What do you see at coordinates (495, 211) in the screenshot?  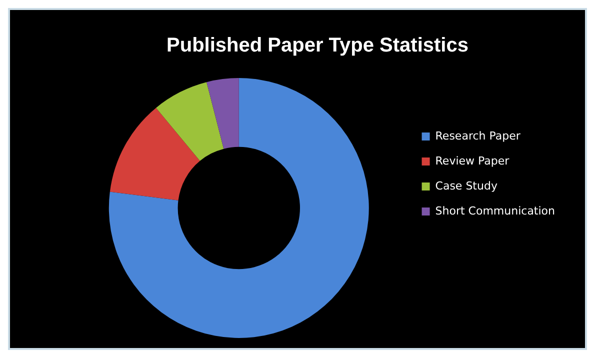 I see `legend-label: Short Communication` at bounding box center [495, 211].